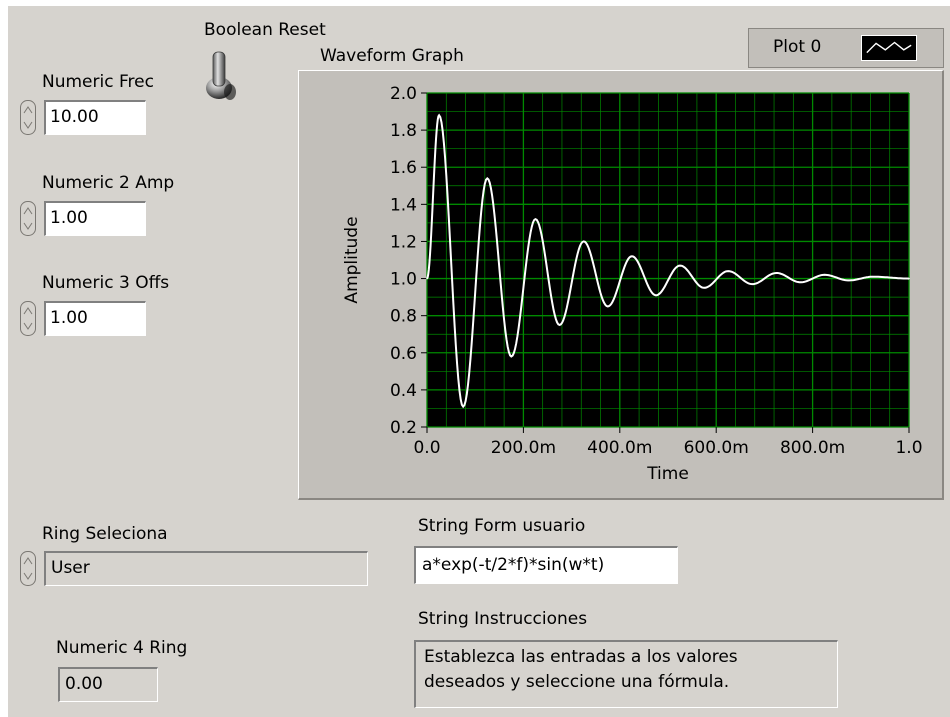  I want to click on y-tick-label: 1.4, so click(403, 205).